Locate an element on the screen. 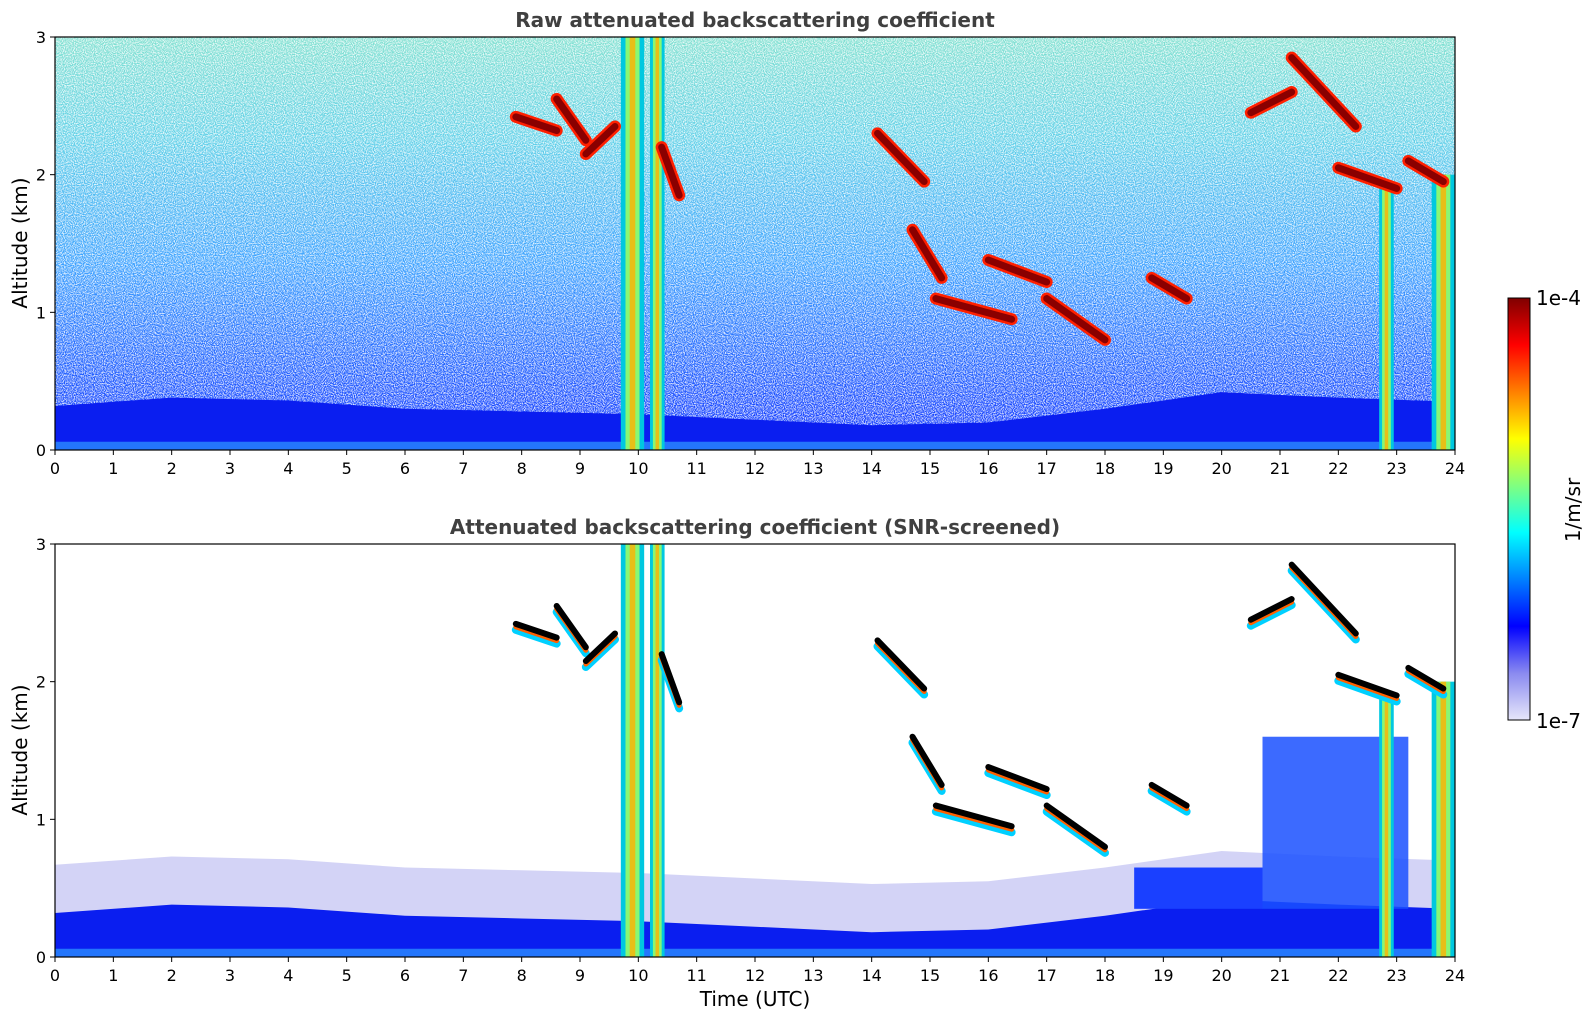 The image size is (1595, 1020). x-tick-label: 0 is located at coordinates (55, 975).